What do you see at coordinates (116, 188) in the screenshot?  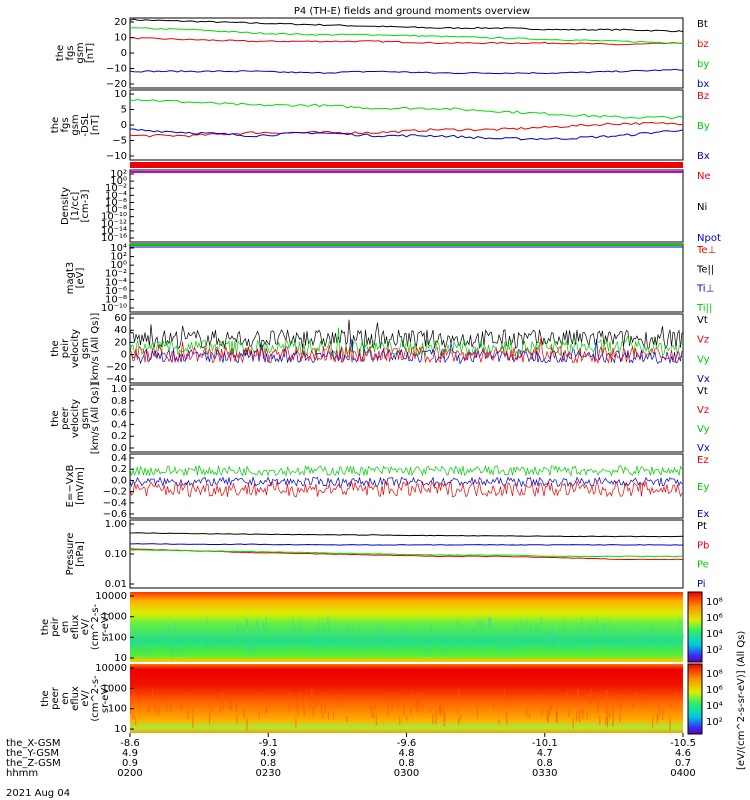 I see `y-tick-label: 10⁻²` at bounding box center [116, 188].